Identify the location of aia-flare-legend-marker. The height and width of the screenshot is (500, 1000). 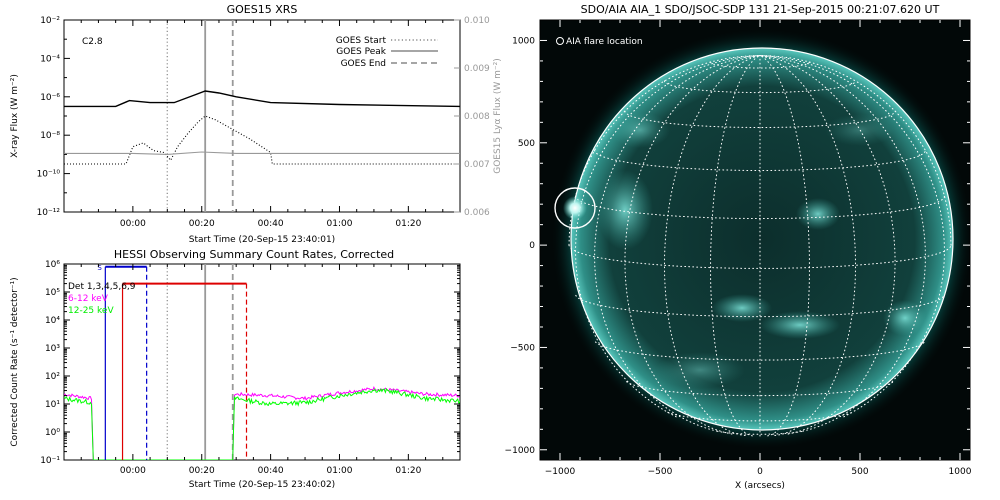
(560, 41).